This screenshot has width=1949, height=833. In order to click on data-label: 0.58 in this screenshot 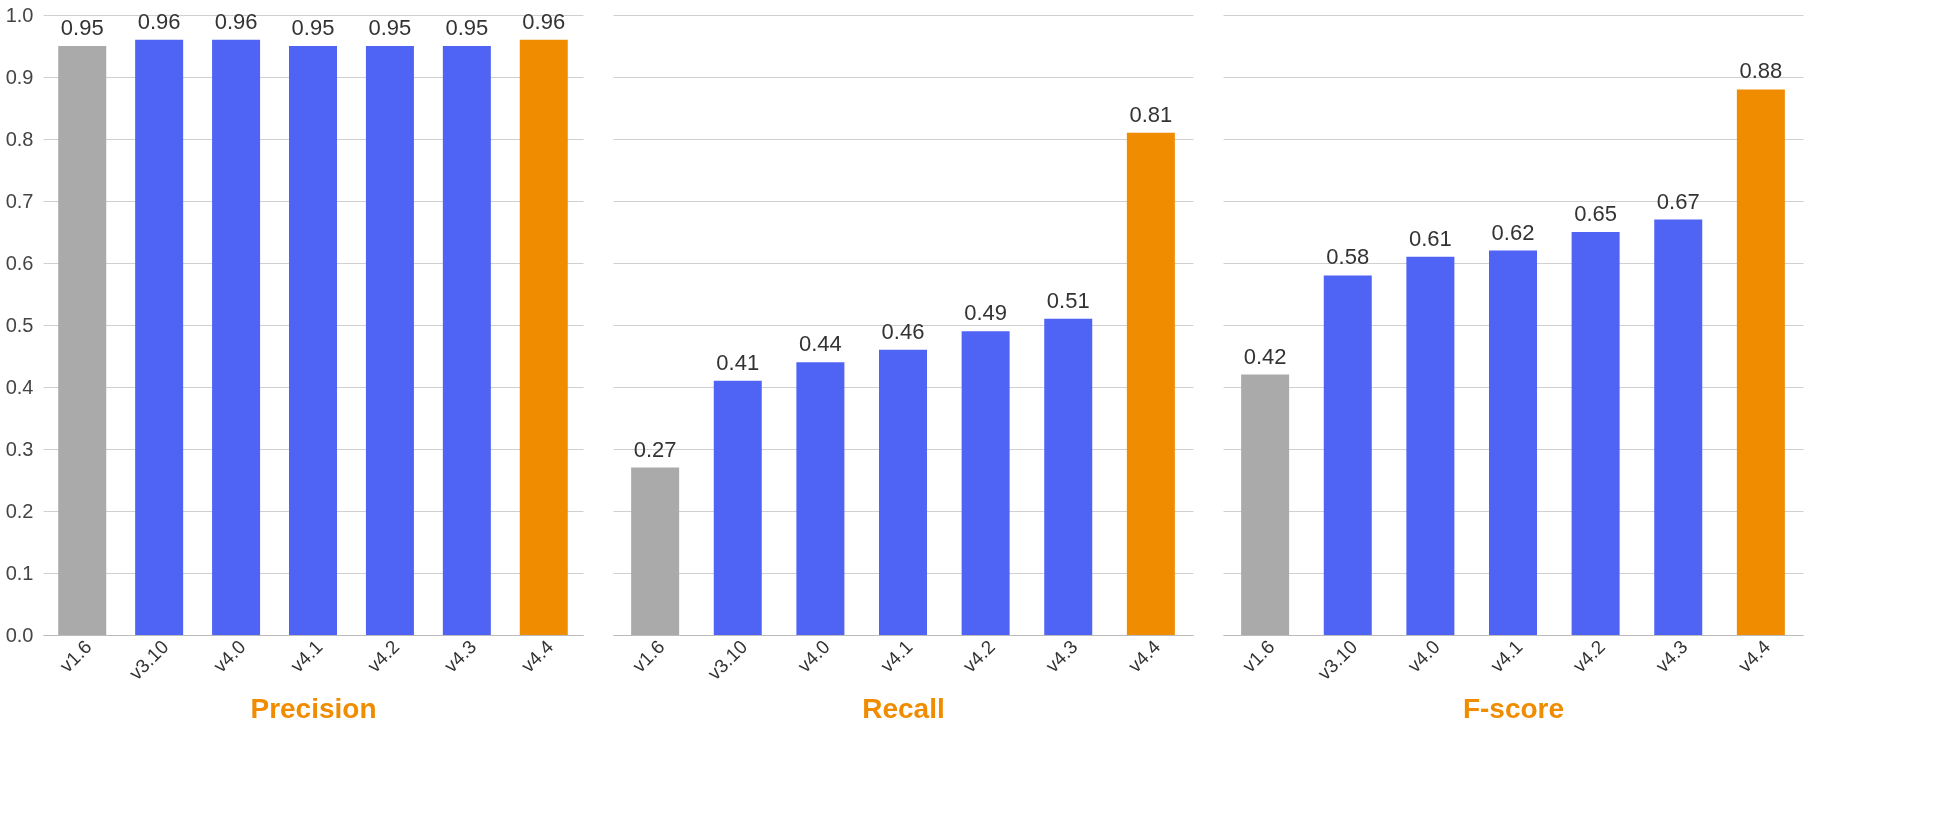, I will do `click(1348, 257)`.